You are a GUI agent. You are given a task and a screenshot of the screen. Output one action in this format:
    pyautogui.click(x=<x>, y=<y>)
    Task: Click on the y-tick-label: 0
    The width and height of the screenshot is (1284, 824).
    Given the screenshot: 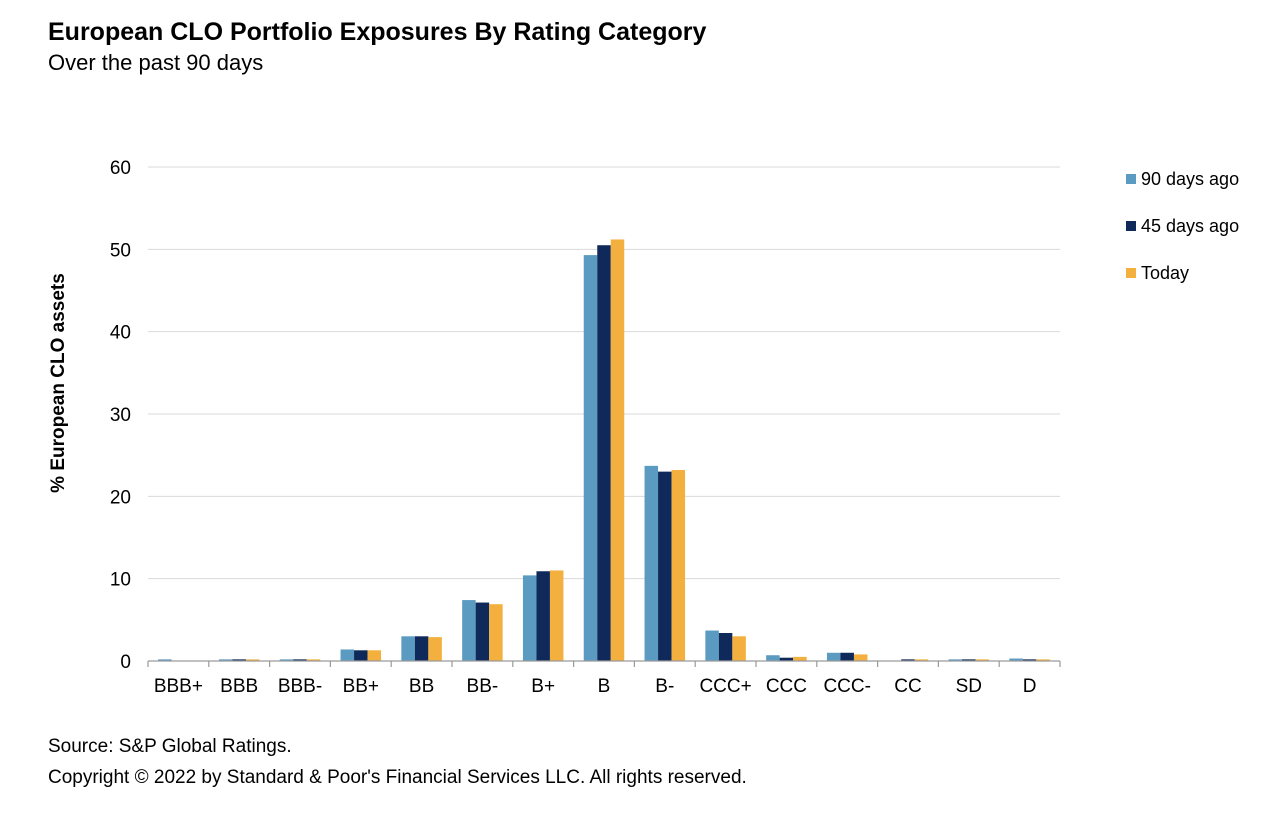 What is the action you would take?
    pyautogui.click(x=125, y=662)
    